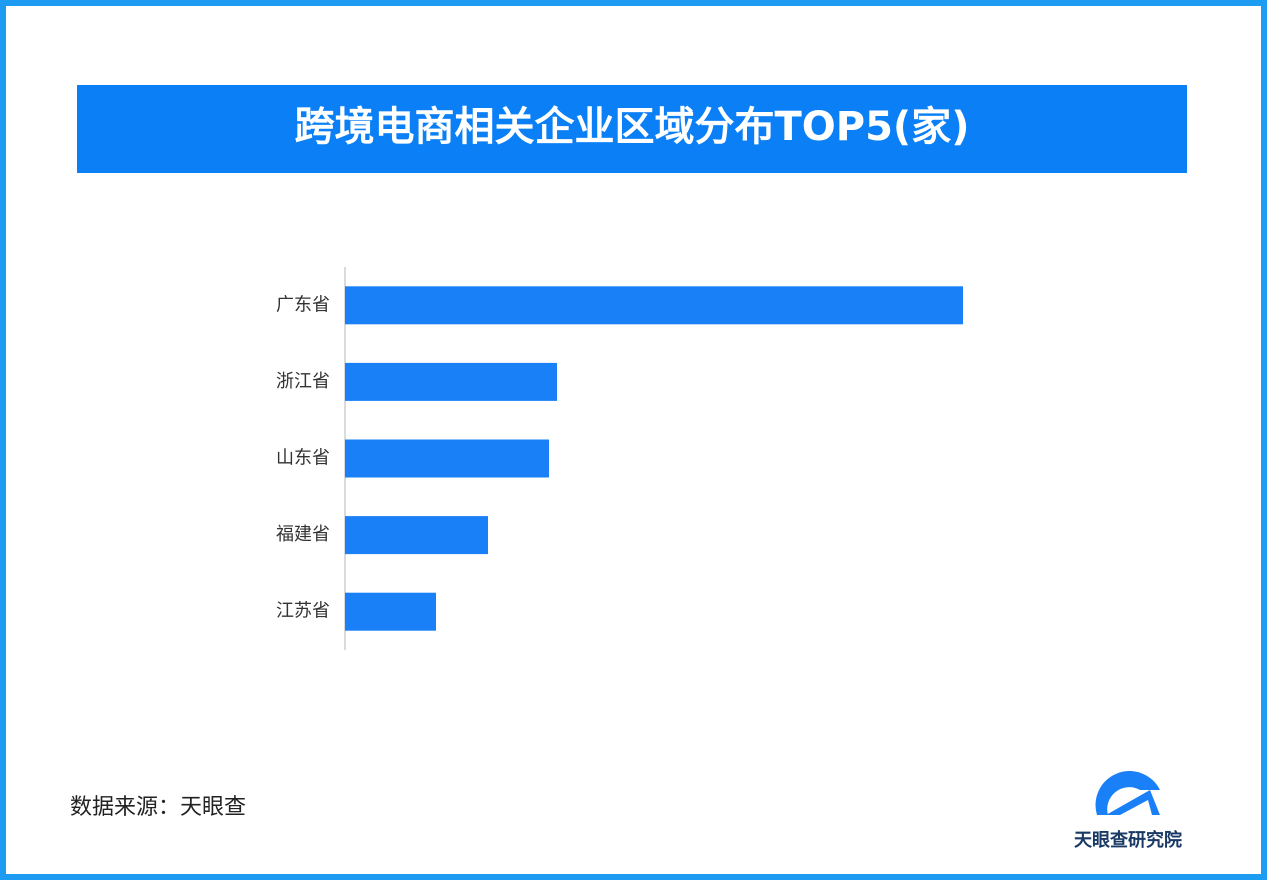 This screenshot has width=1267, height=880. What do you see at coordinates (1136, 807) in the screenshot?
I see `logo-cut` at bounding box center [1136, 807].